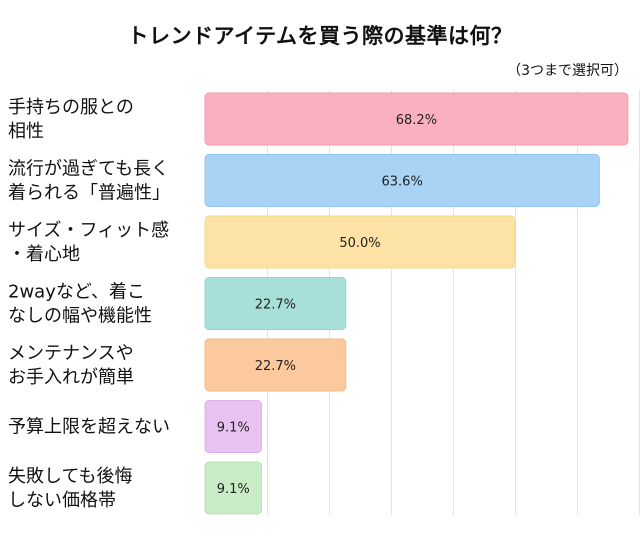 Image resolution: width=640 pixels, height=538 pixels. What do you see at coordinates (89, 181) in the screenshot?
I see `category-label-1: 流行が過ぎても長く着られる「普遍性」` at bounding box center [89, 181].